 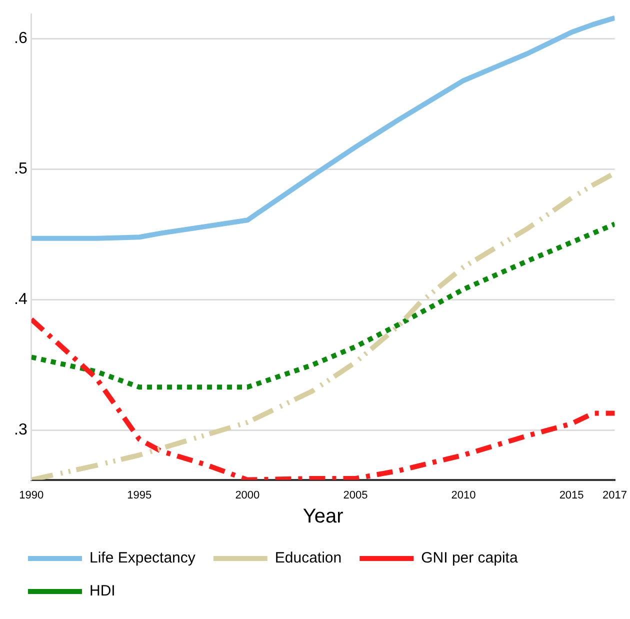 I want to click on legend-label: Education, so click(x=308, y=558).